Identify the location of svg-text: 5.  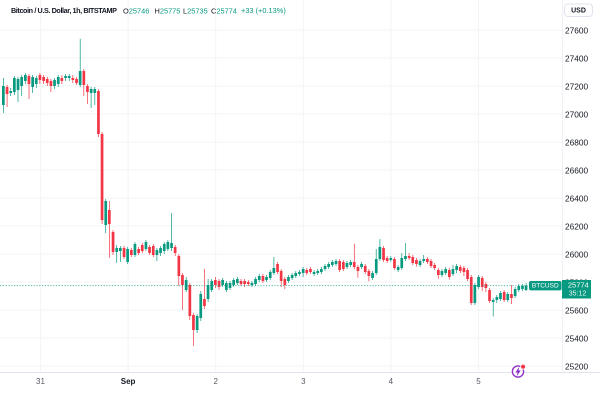
(478, 381).